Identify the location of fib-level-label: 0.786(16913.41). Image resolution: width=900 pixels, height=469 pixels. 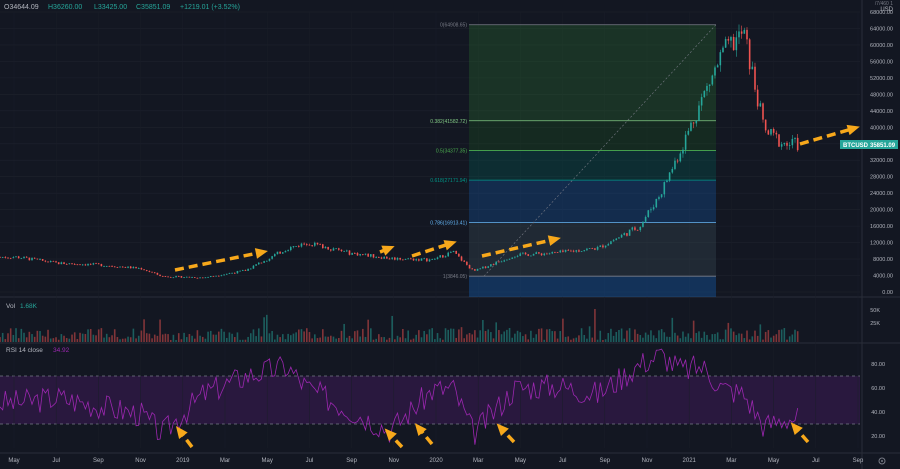
(448, 223).